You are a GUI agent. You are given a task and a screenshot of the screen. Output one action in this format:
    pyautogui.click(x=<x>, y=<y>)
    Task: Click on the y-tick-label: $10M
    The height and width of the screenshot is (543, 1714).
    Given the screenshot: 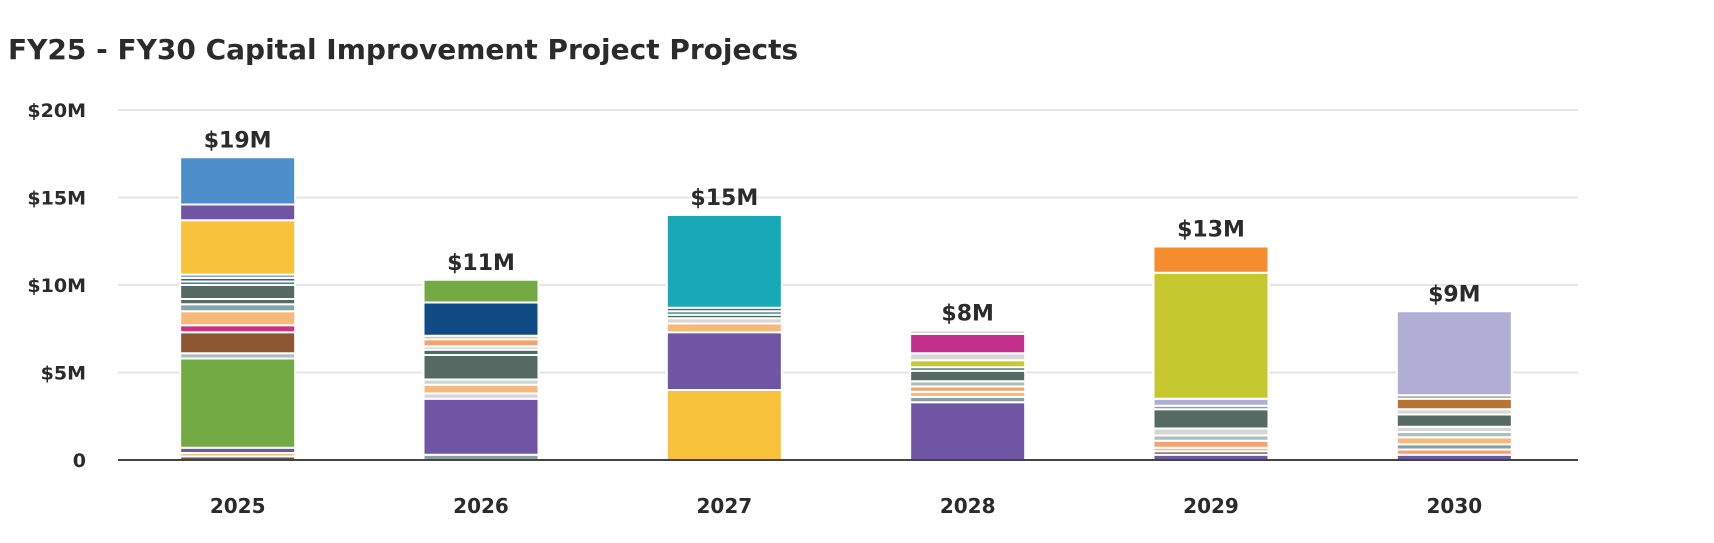 What is the action you would take?
    pyautogui.click(x=56, y=286)
    